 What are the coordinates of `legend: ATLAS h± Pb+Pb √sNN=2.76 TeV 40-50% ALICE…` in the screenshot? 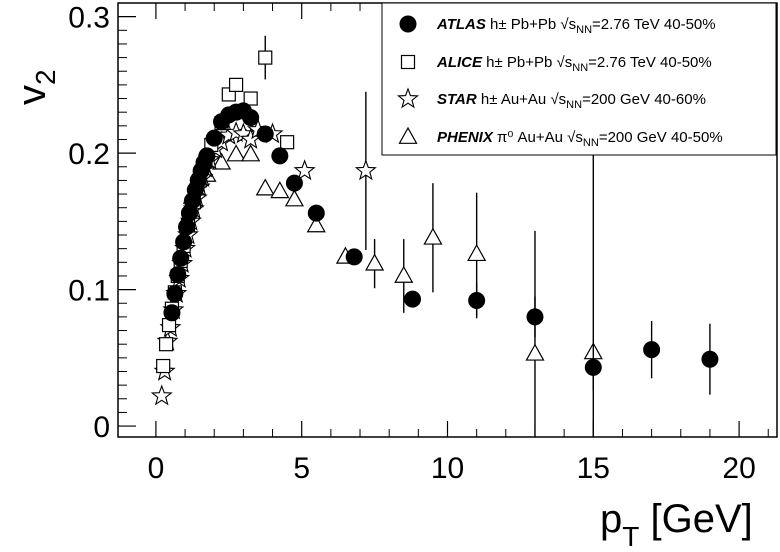 It's located at (579, 79).